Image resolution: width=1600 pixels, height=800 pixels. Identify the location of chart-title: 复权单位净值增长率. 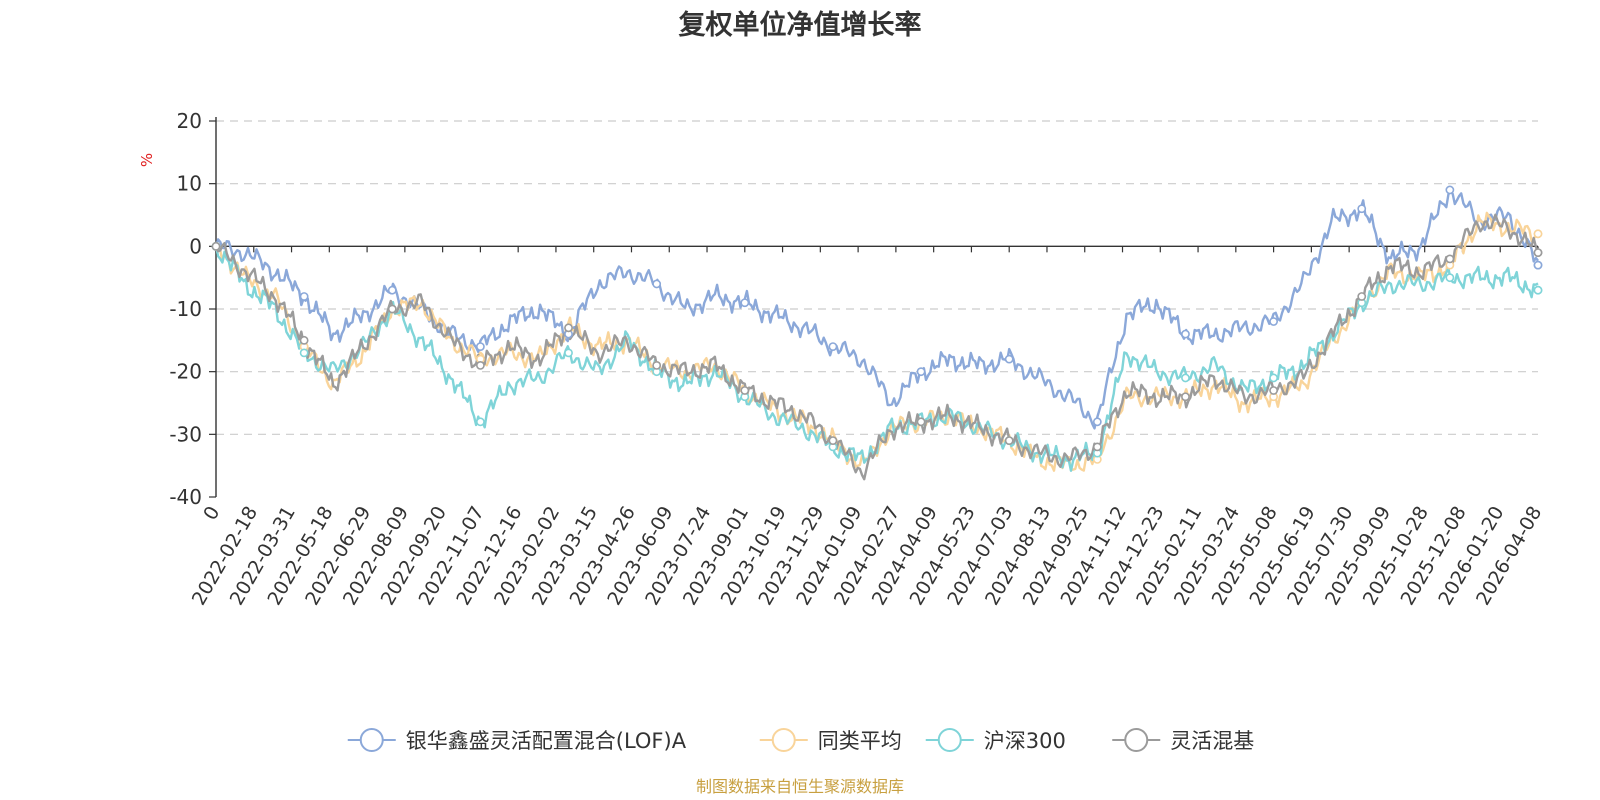
(800, 25).